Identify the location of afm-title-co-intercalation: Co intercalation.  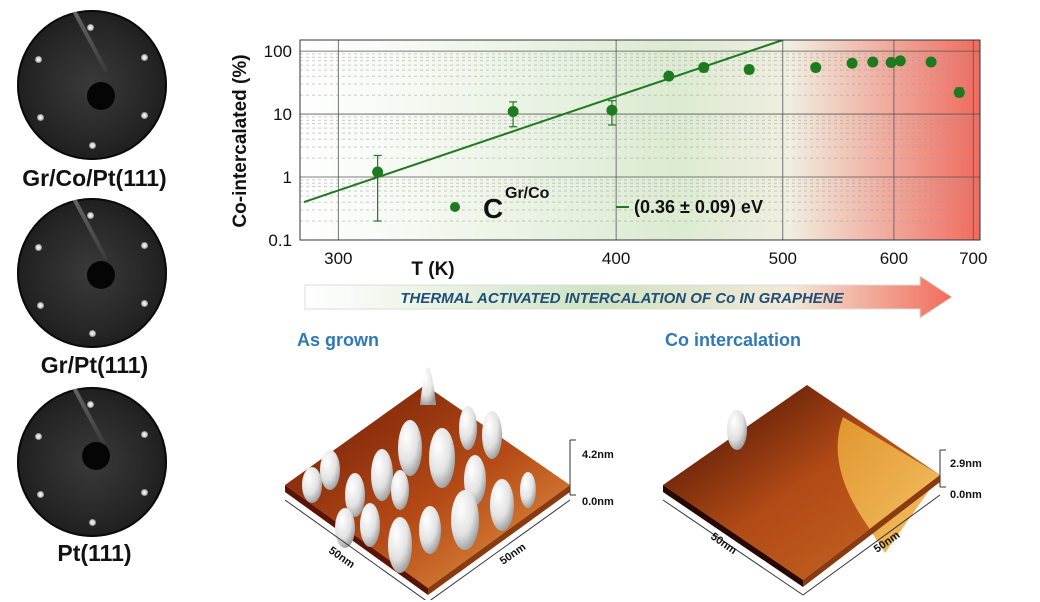
(733, 340).